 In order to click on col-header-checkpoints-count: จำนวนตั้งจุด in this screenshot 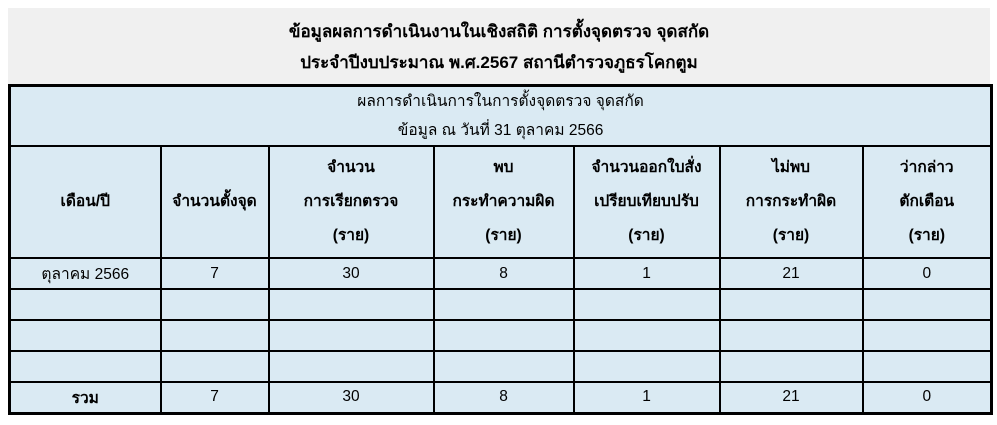, I will do `click(214, 202)`.